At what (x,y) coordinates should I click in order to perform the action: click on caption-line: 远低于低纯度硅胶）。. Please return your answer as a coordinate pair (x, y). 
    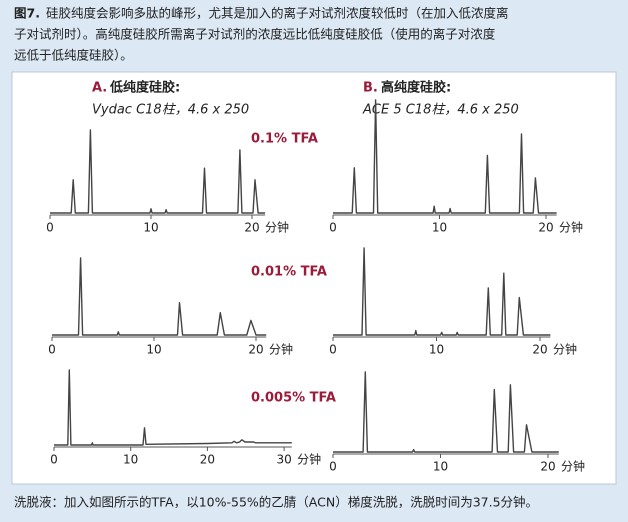
    Looking at the image, I should click on (73, 55).